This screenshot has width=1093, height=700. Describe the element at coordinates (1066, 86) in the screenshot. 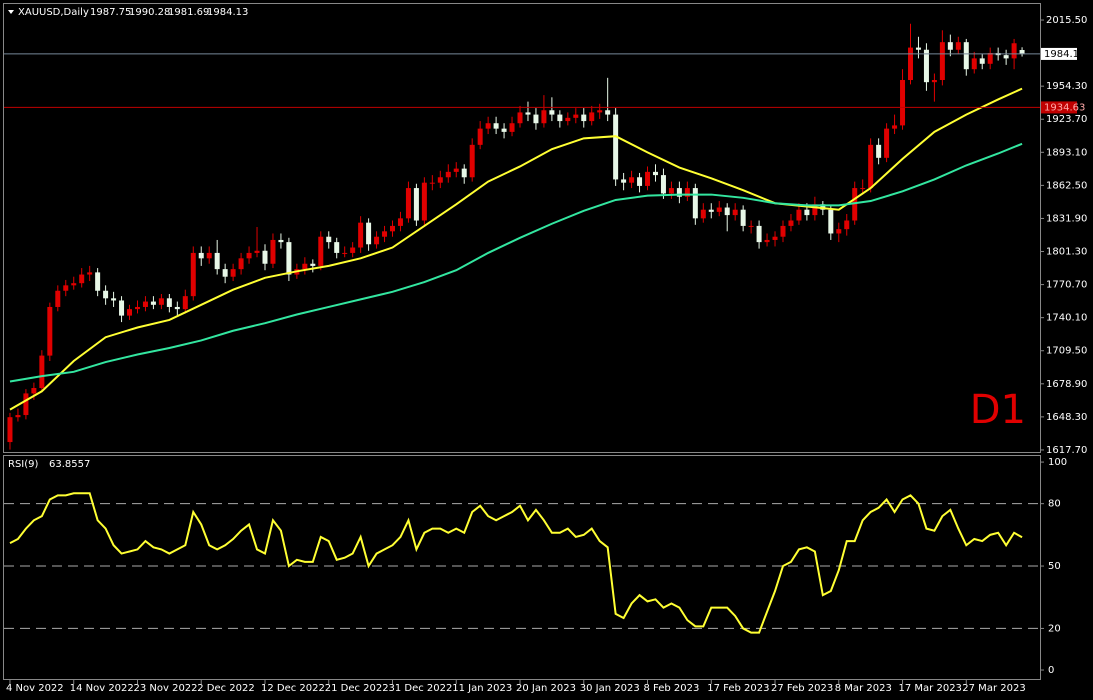

I see `y-tick-label: 1954.30` at that location.